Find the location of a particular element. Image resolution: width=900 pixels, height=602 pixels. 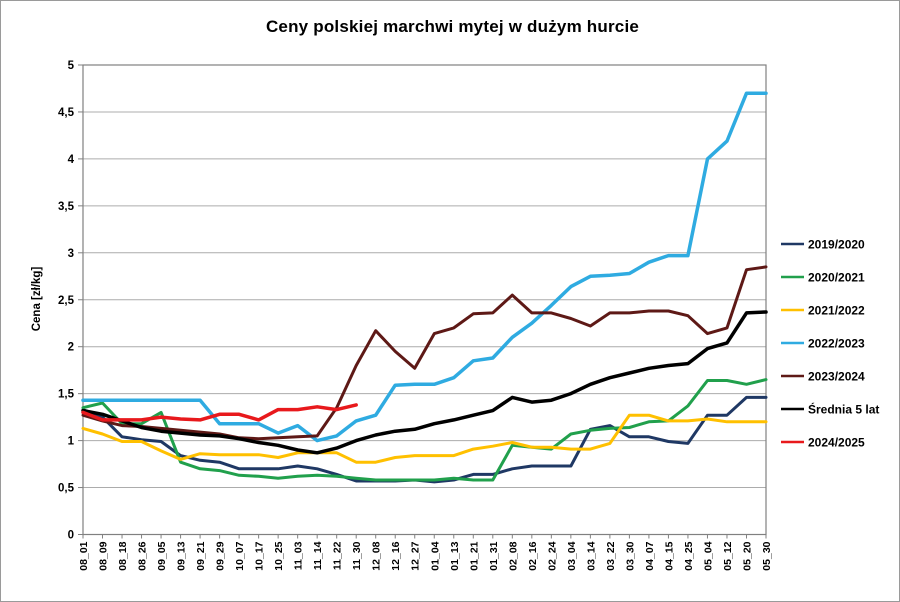

y-axis-title: Cena [zł/kg] is located at coordinates (37, 299).